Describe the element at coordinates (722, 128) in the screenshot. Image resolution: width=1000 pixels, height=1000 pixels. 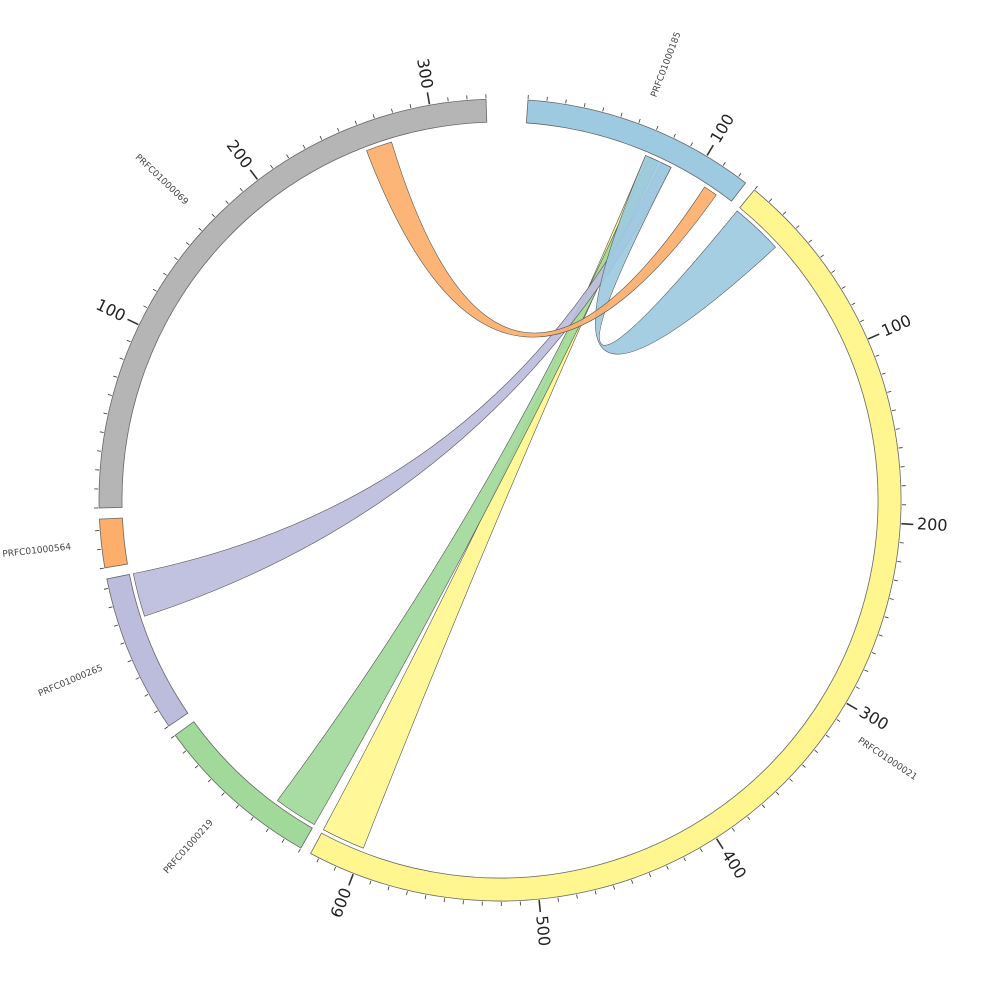
I see `tick-label-PRFC01000185-100: 100` at that location.